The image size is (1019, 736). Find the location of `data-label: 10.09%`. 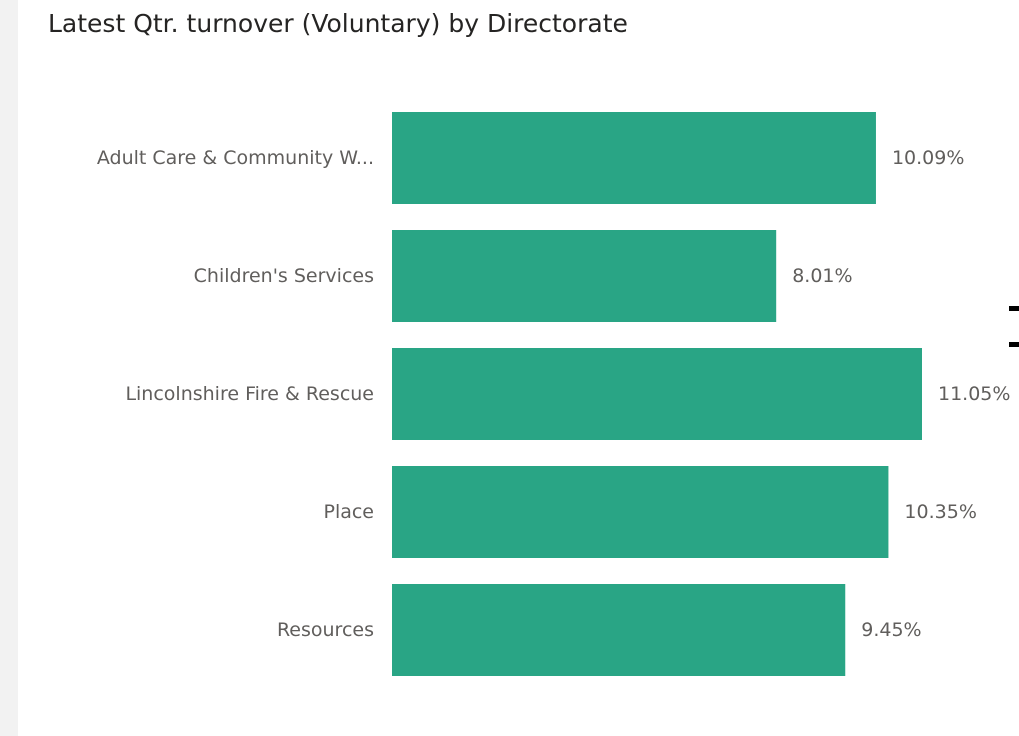

data-label: 10.09% is located at coordinates (928, 158).